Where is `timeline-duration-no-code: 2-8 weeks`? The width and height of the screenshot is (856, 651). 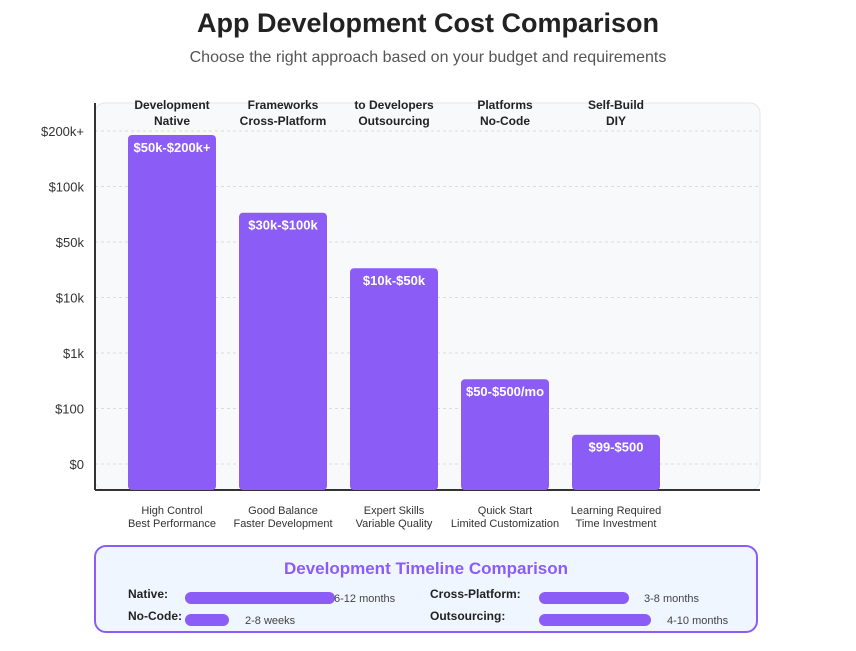 timeline-duration-no-code: 2-8 weeks is located at coordinates (270, 621).